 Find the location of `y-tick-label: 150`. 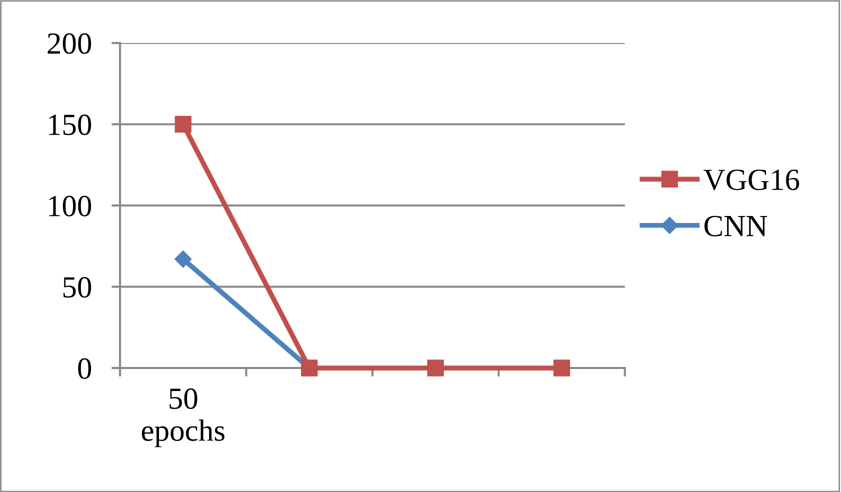

y-tick-label: 150 is located at coordinates (70, 125).